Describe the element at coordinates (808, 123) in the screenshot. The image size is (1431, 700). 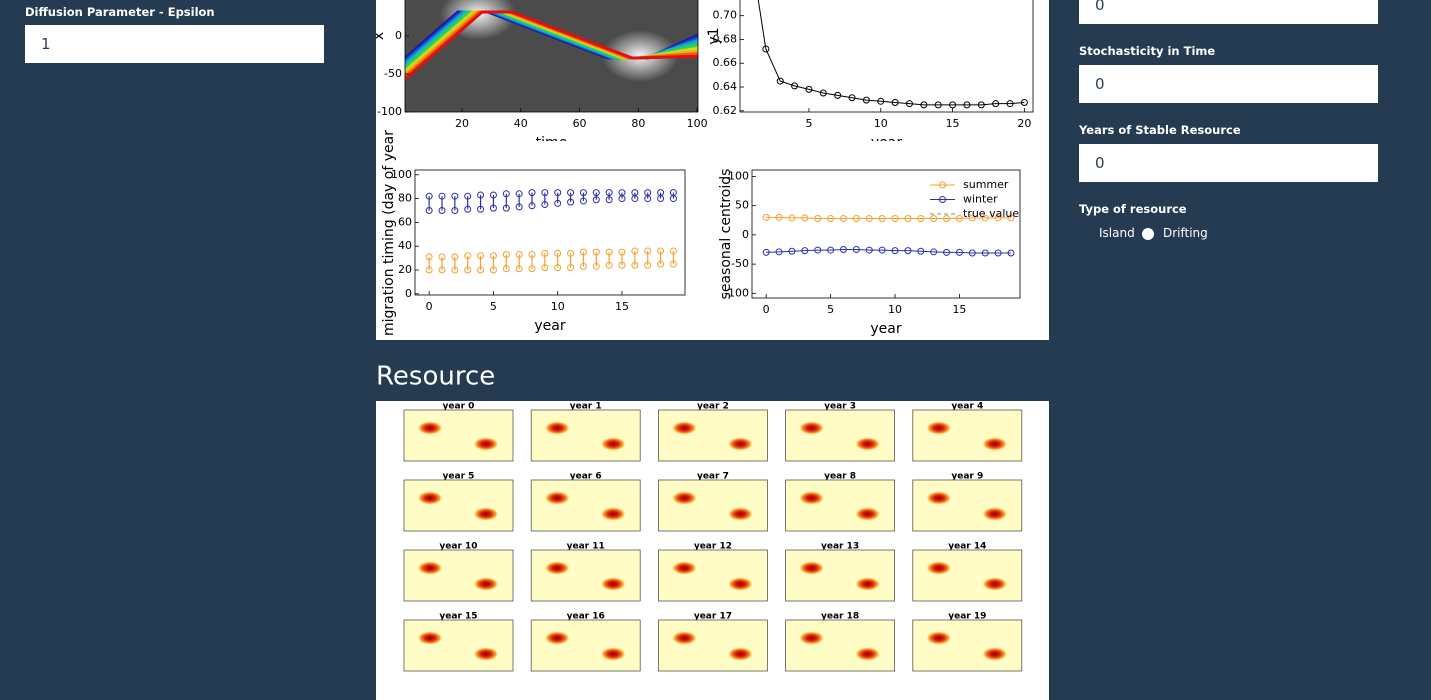
I see `x-tick-label: 5` at that location.